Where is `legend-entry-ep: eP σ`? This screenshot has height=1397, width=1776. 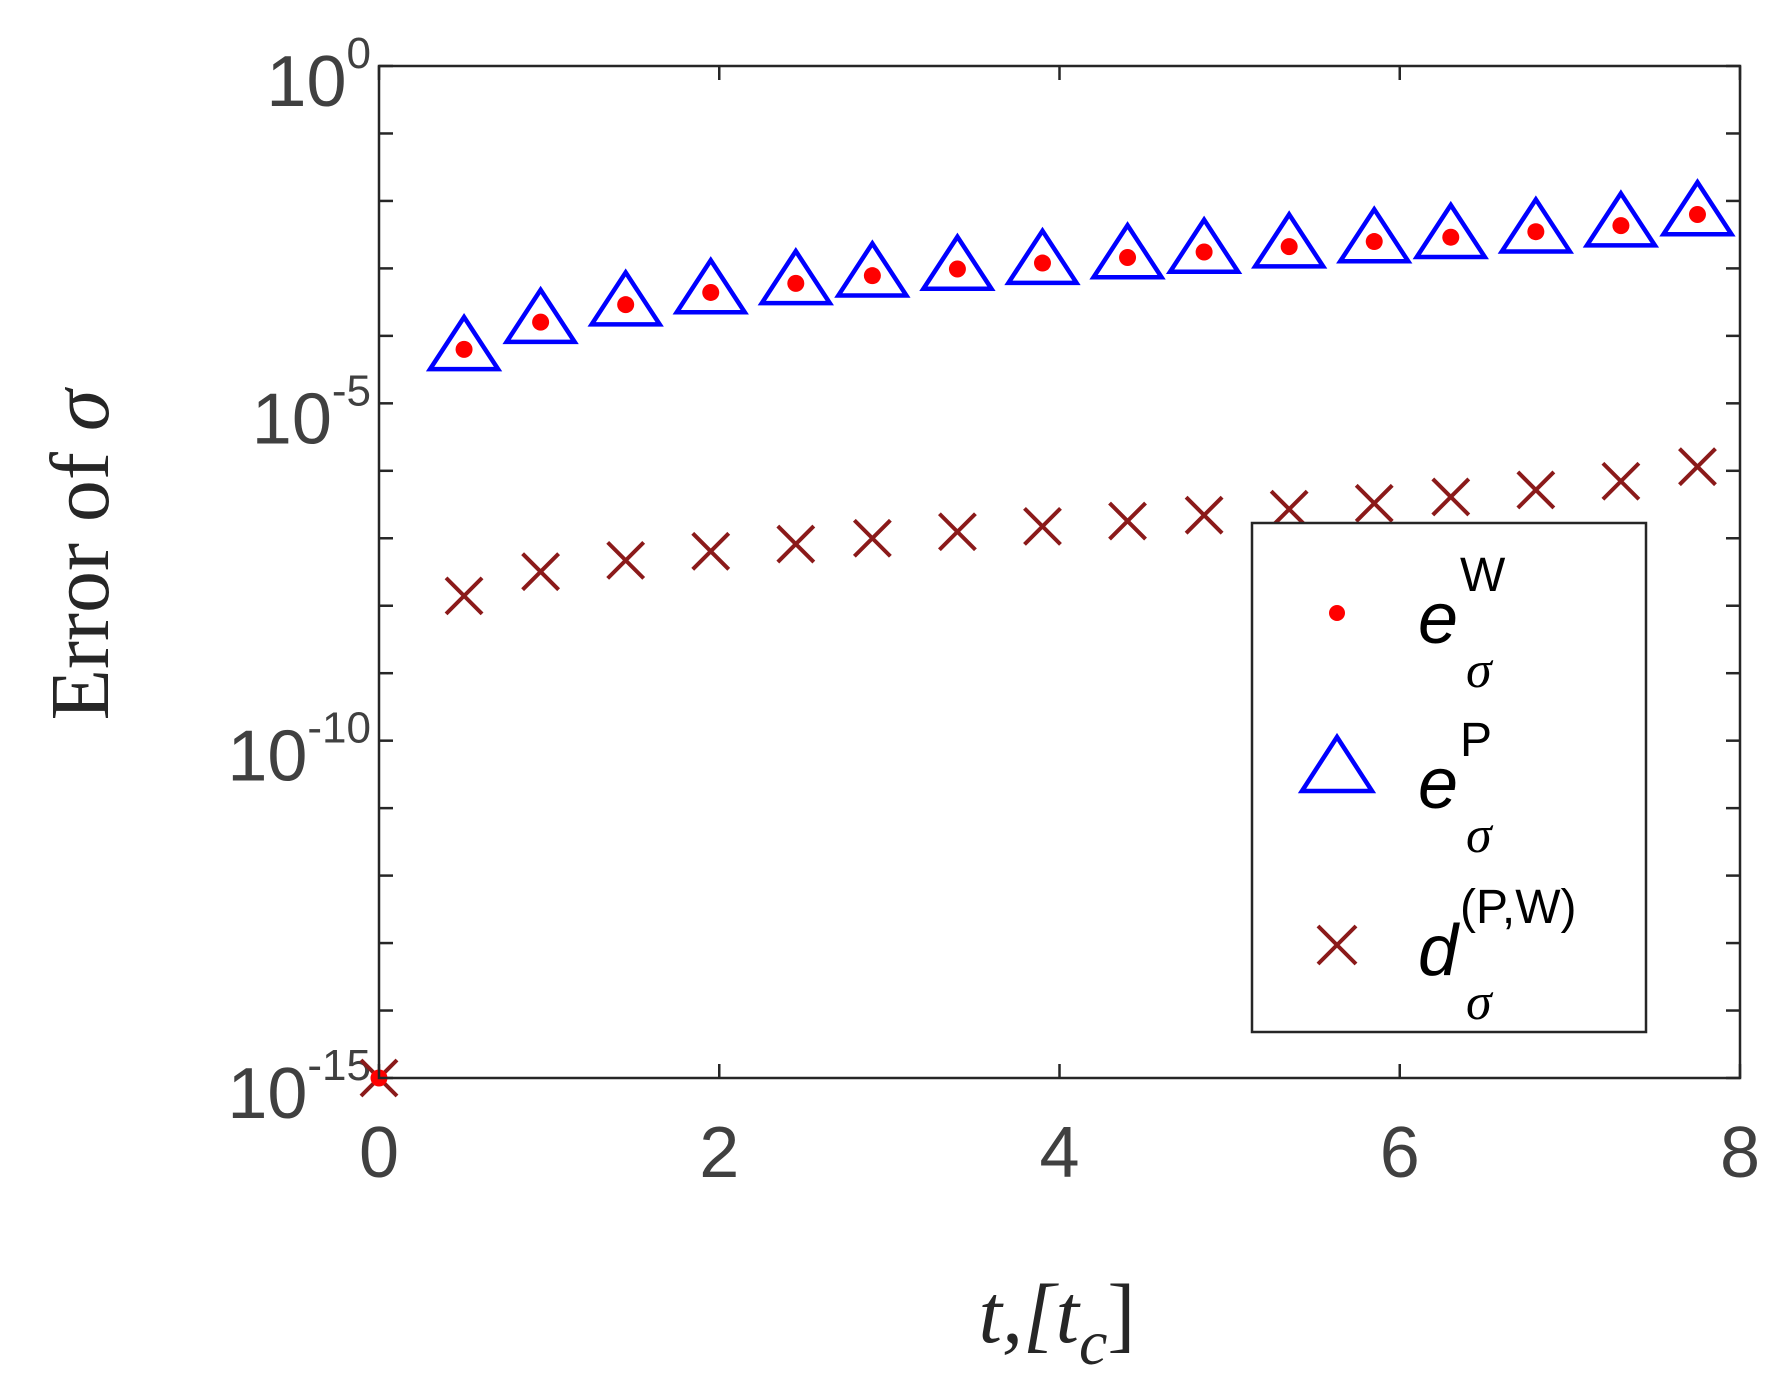
legend-entry-ep: eP σ is located at coordinates (1395, 789).